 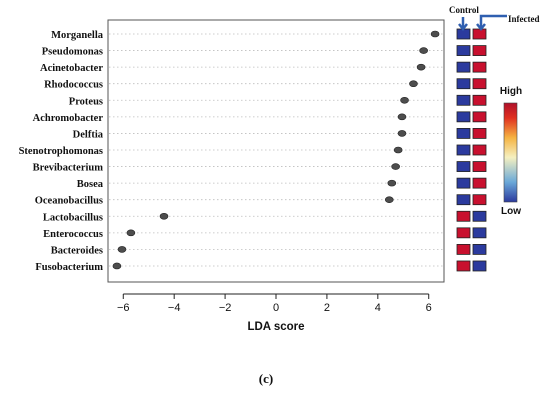 What do you see at coordinates (225, 308) in the screenshot?
I see `x-tick-label: −2` at bounding box center [225, 308].